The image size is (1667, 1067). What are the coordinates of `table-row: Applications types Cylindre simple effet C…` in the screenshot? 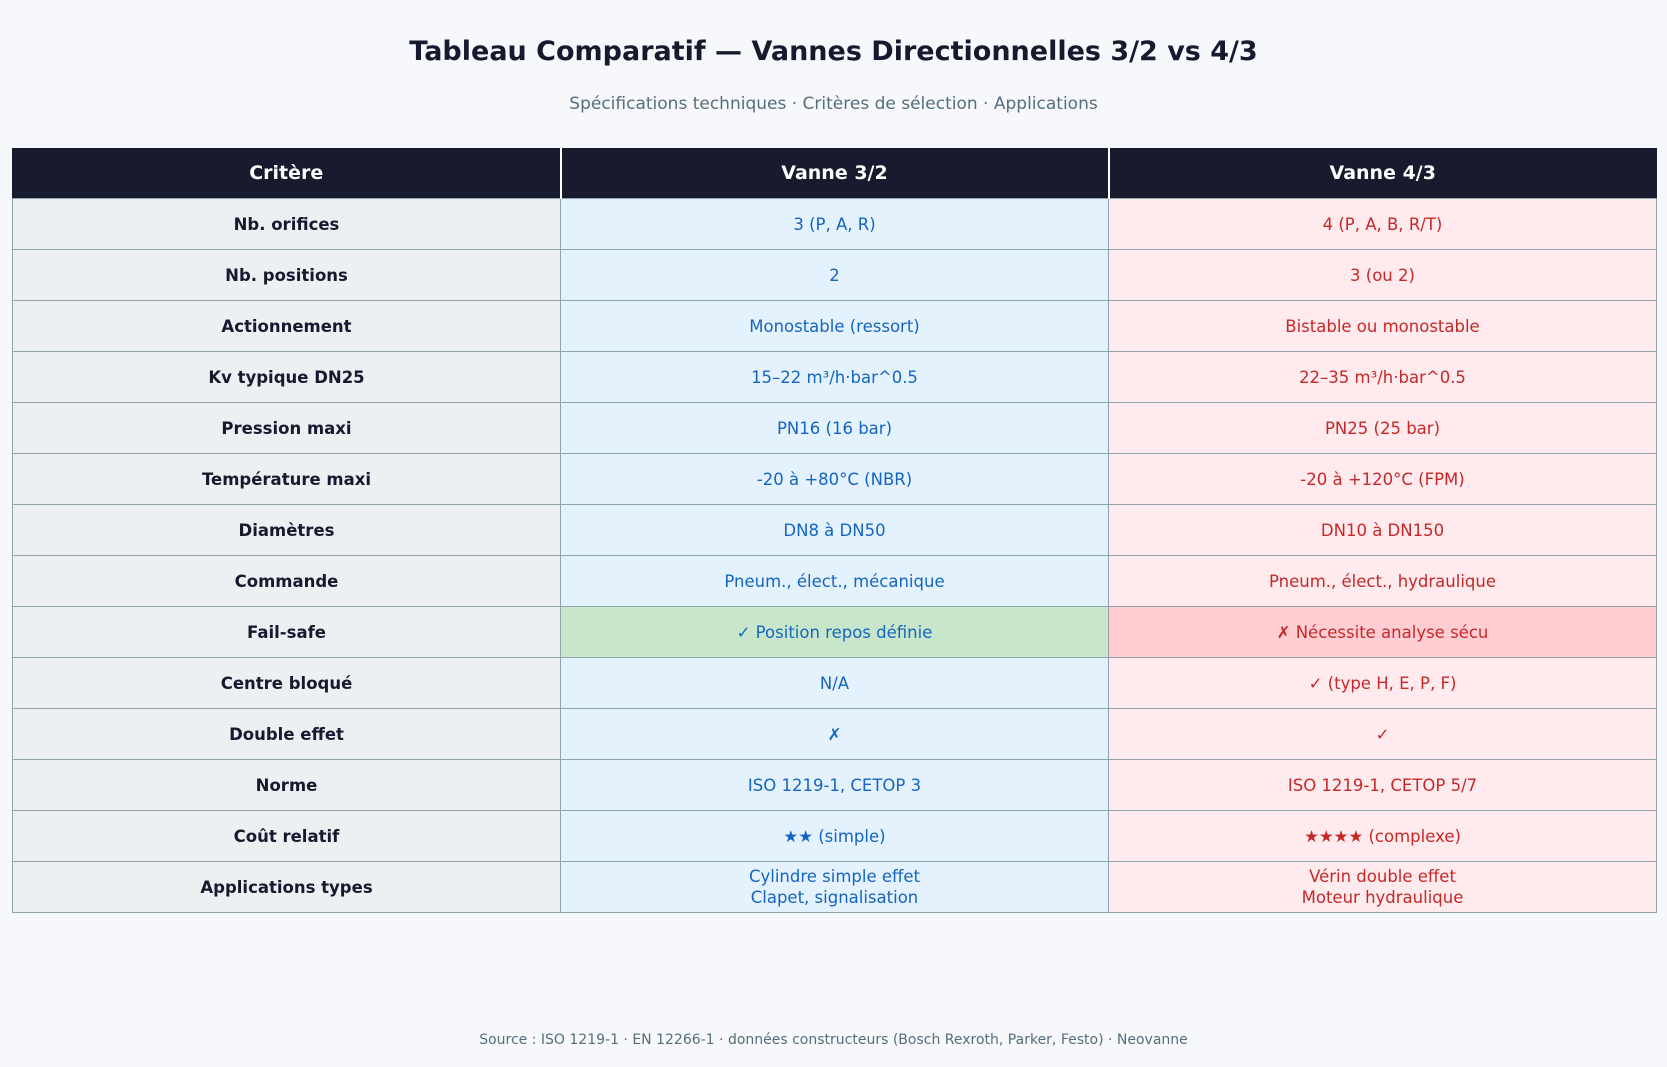 It's located at (834, 887).